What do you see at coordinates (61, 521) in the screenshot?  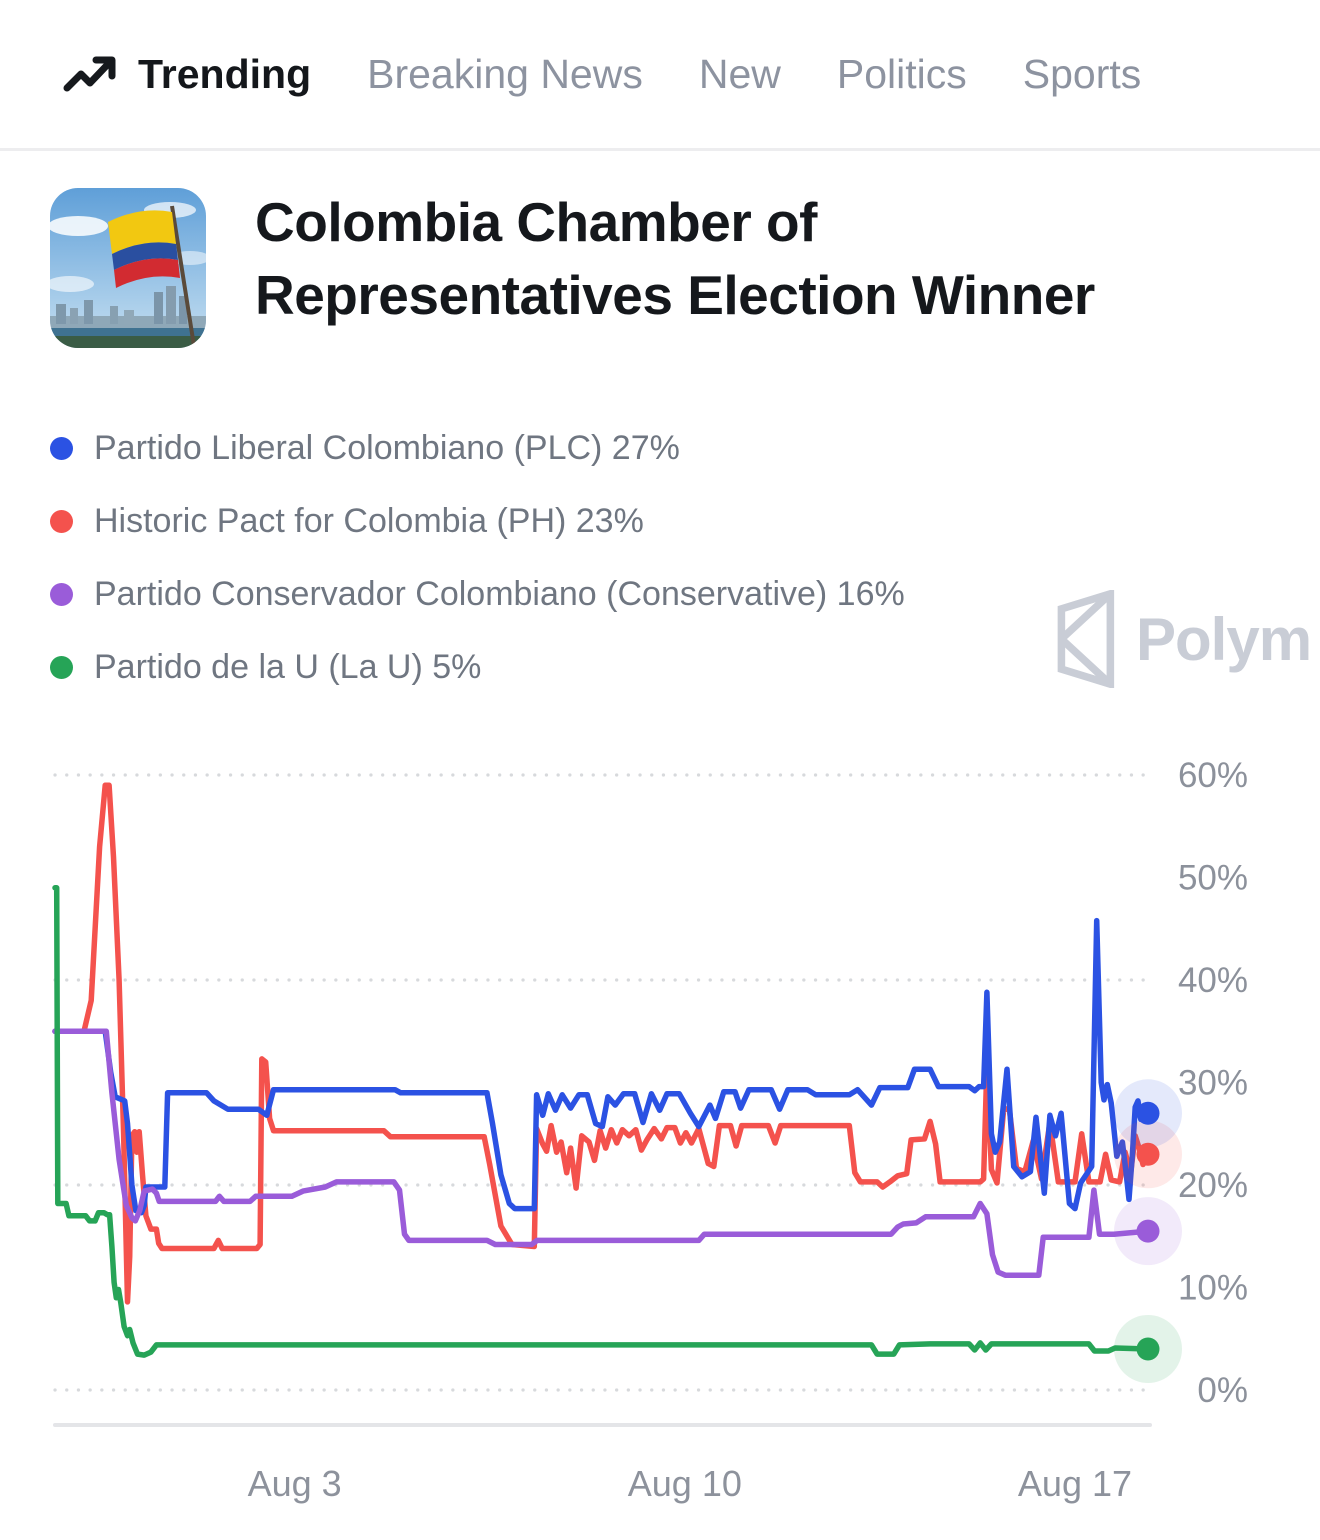 I see `legend-dot-red` at bounding box center [61, 521].